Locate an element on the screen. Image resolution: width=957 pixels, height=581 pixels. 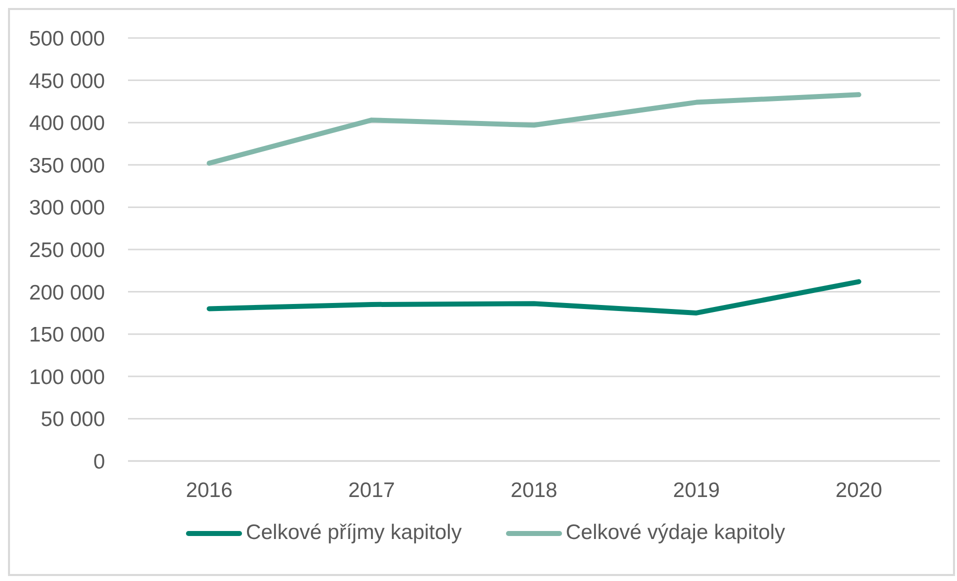
y-tick-label: 200 000 is located at coordinates (67, 292).